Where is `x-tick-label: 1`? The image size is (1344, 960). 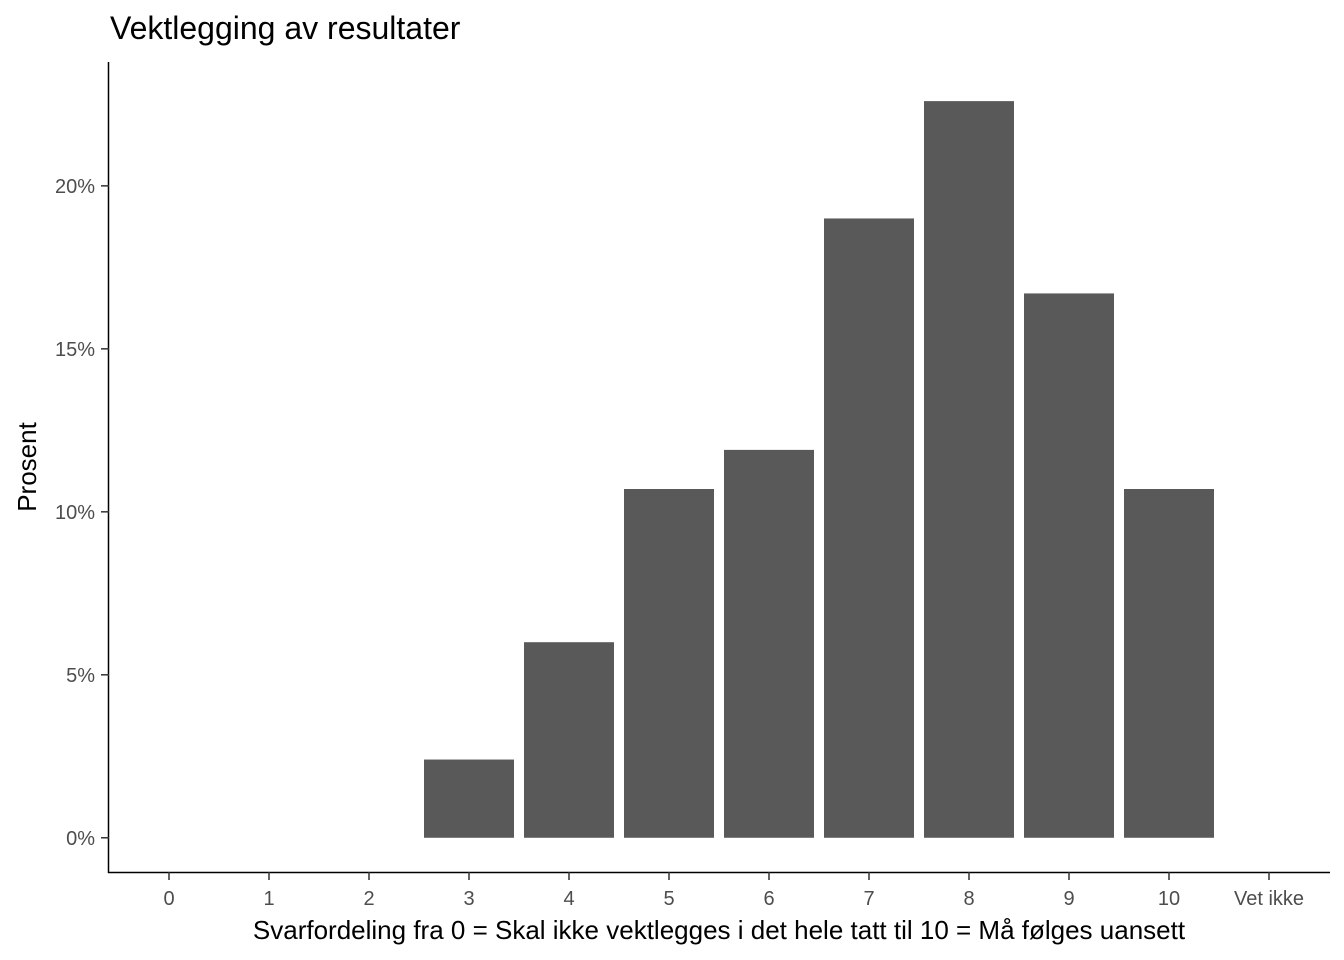
x-tick-label: 1 is located at coordinates (268, 899).